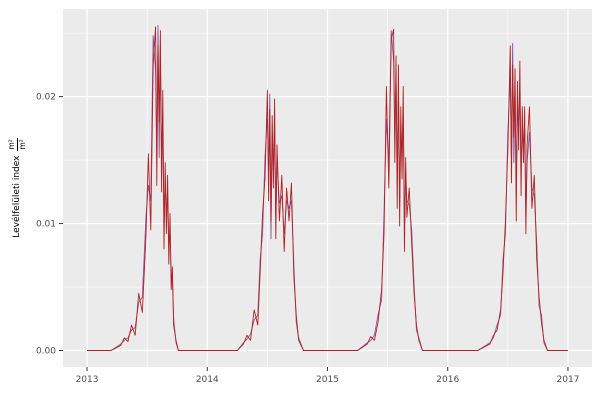 The image size is (600, 400). What do you see at coordinates (87, 380) in the screenshot?
I see `x-tick-label: 2013` at bounding box center [87, 380].